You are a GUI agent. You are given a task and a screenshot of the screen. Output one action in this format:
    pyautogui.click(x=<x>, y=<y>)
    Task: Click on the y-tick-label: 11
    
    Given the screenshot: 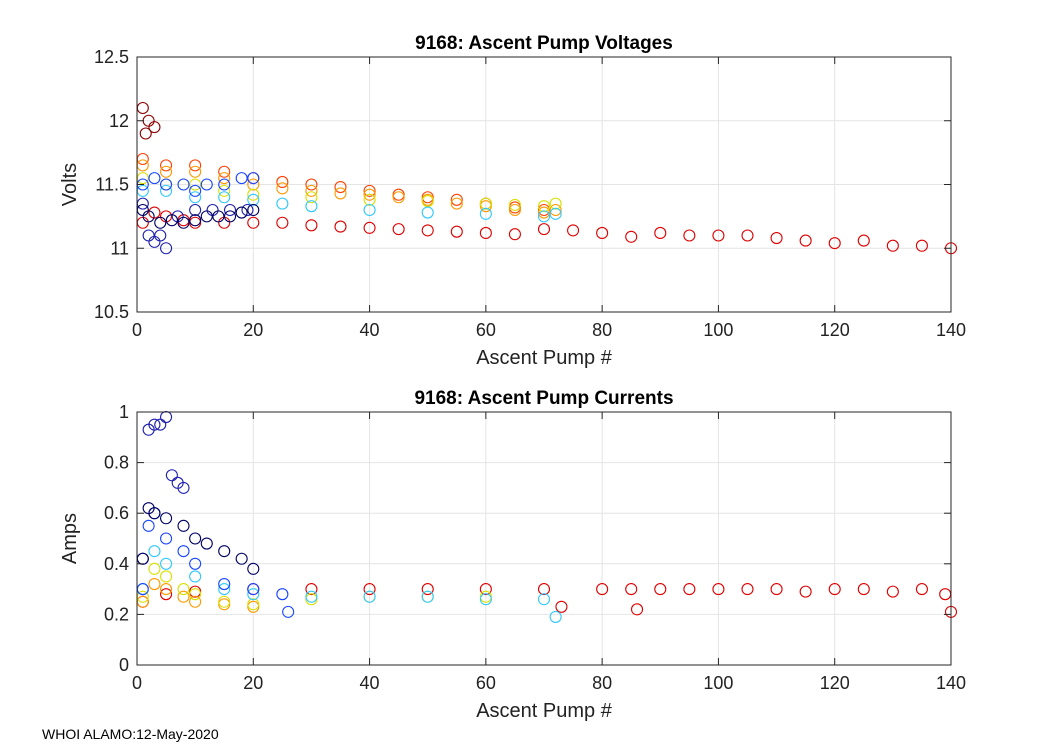 What is the action you would take?
    pyautogui.click(x=119, y=248)
    